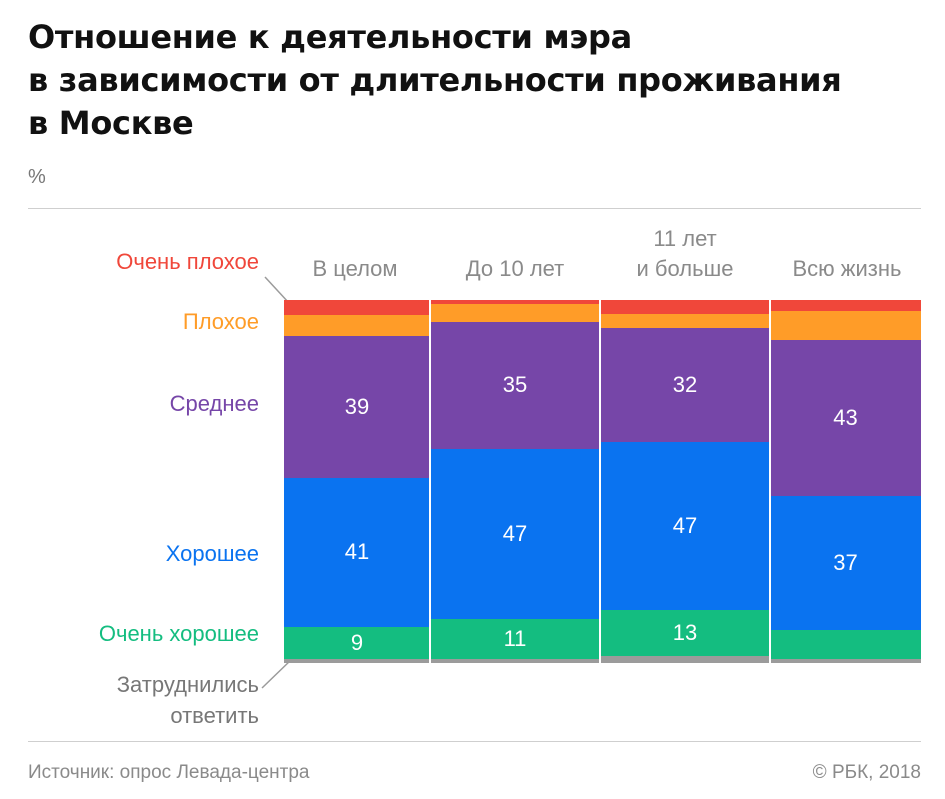 The width and height of the screenshot is (945, 799). I want to click on bar-segment-overall-good, so click(357, 552).